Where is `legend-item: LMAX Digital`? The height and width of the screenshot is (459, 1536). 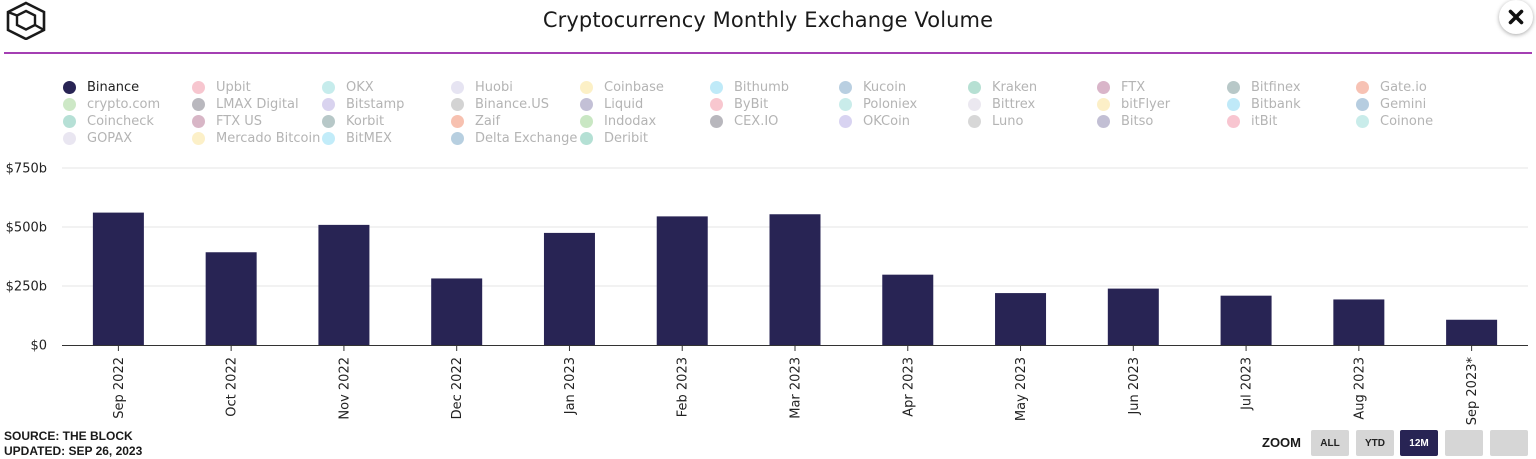 legend-item: LMAX Digital is located at coordinates (245, 104).